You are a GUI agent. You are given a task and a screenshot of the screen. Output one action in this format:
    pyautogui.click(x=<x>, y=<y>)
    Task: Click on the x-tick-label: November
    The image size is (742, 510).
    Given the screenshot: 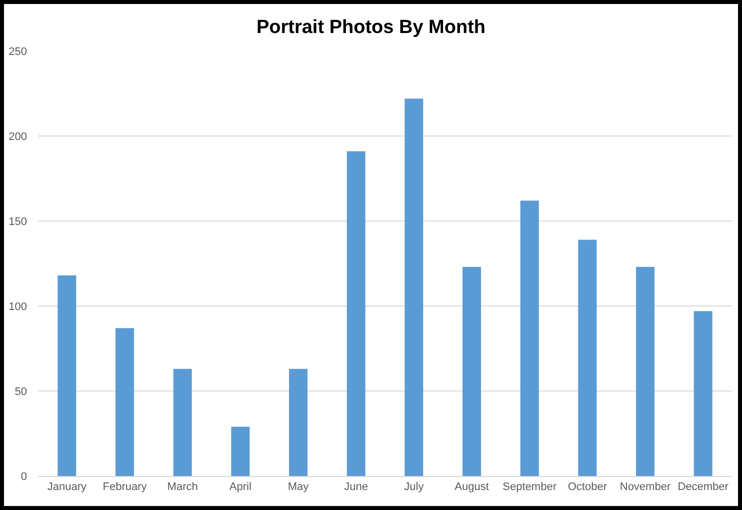 What is the action you would take?
    pyautogui.click(x=645, y=487)
    